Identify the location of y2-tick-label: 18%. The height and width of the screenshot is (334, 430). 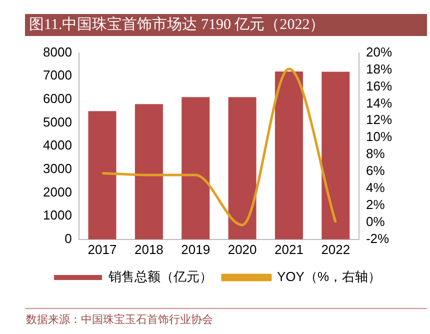
(379, 68).